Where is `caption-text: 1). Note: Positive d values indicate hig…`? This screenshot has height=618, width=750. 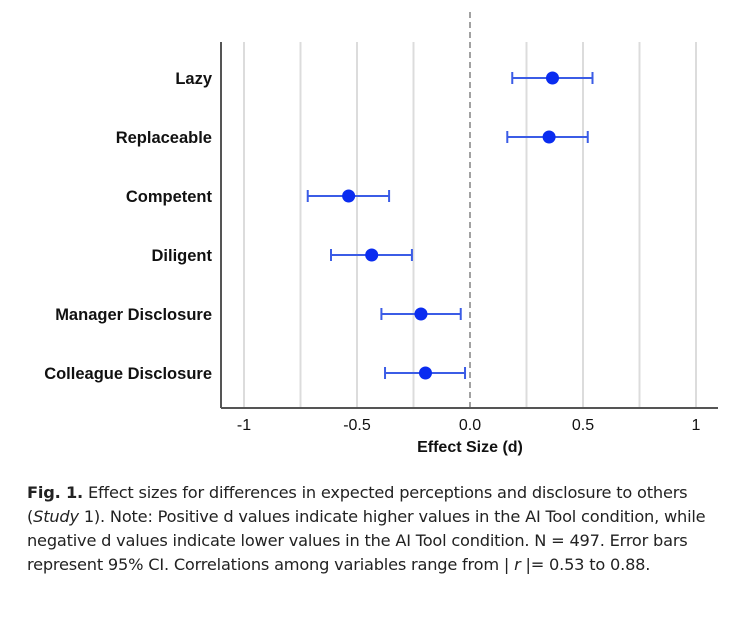
caption-text: 1). Note: Positive d values indicate hig… is located at coordinates (366, 540).